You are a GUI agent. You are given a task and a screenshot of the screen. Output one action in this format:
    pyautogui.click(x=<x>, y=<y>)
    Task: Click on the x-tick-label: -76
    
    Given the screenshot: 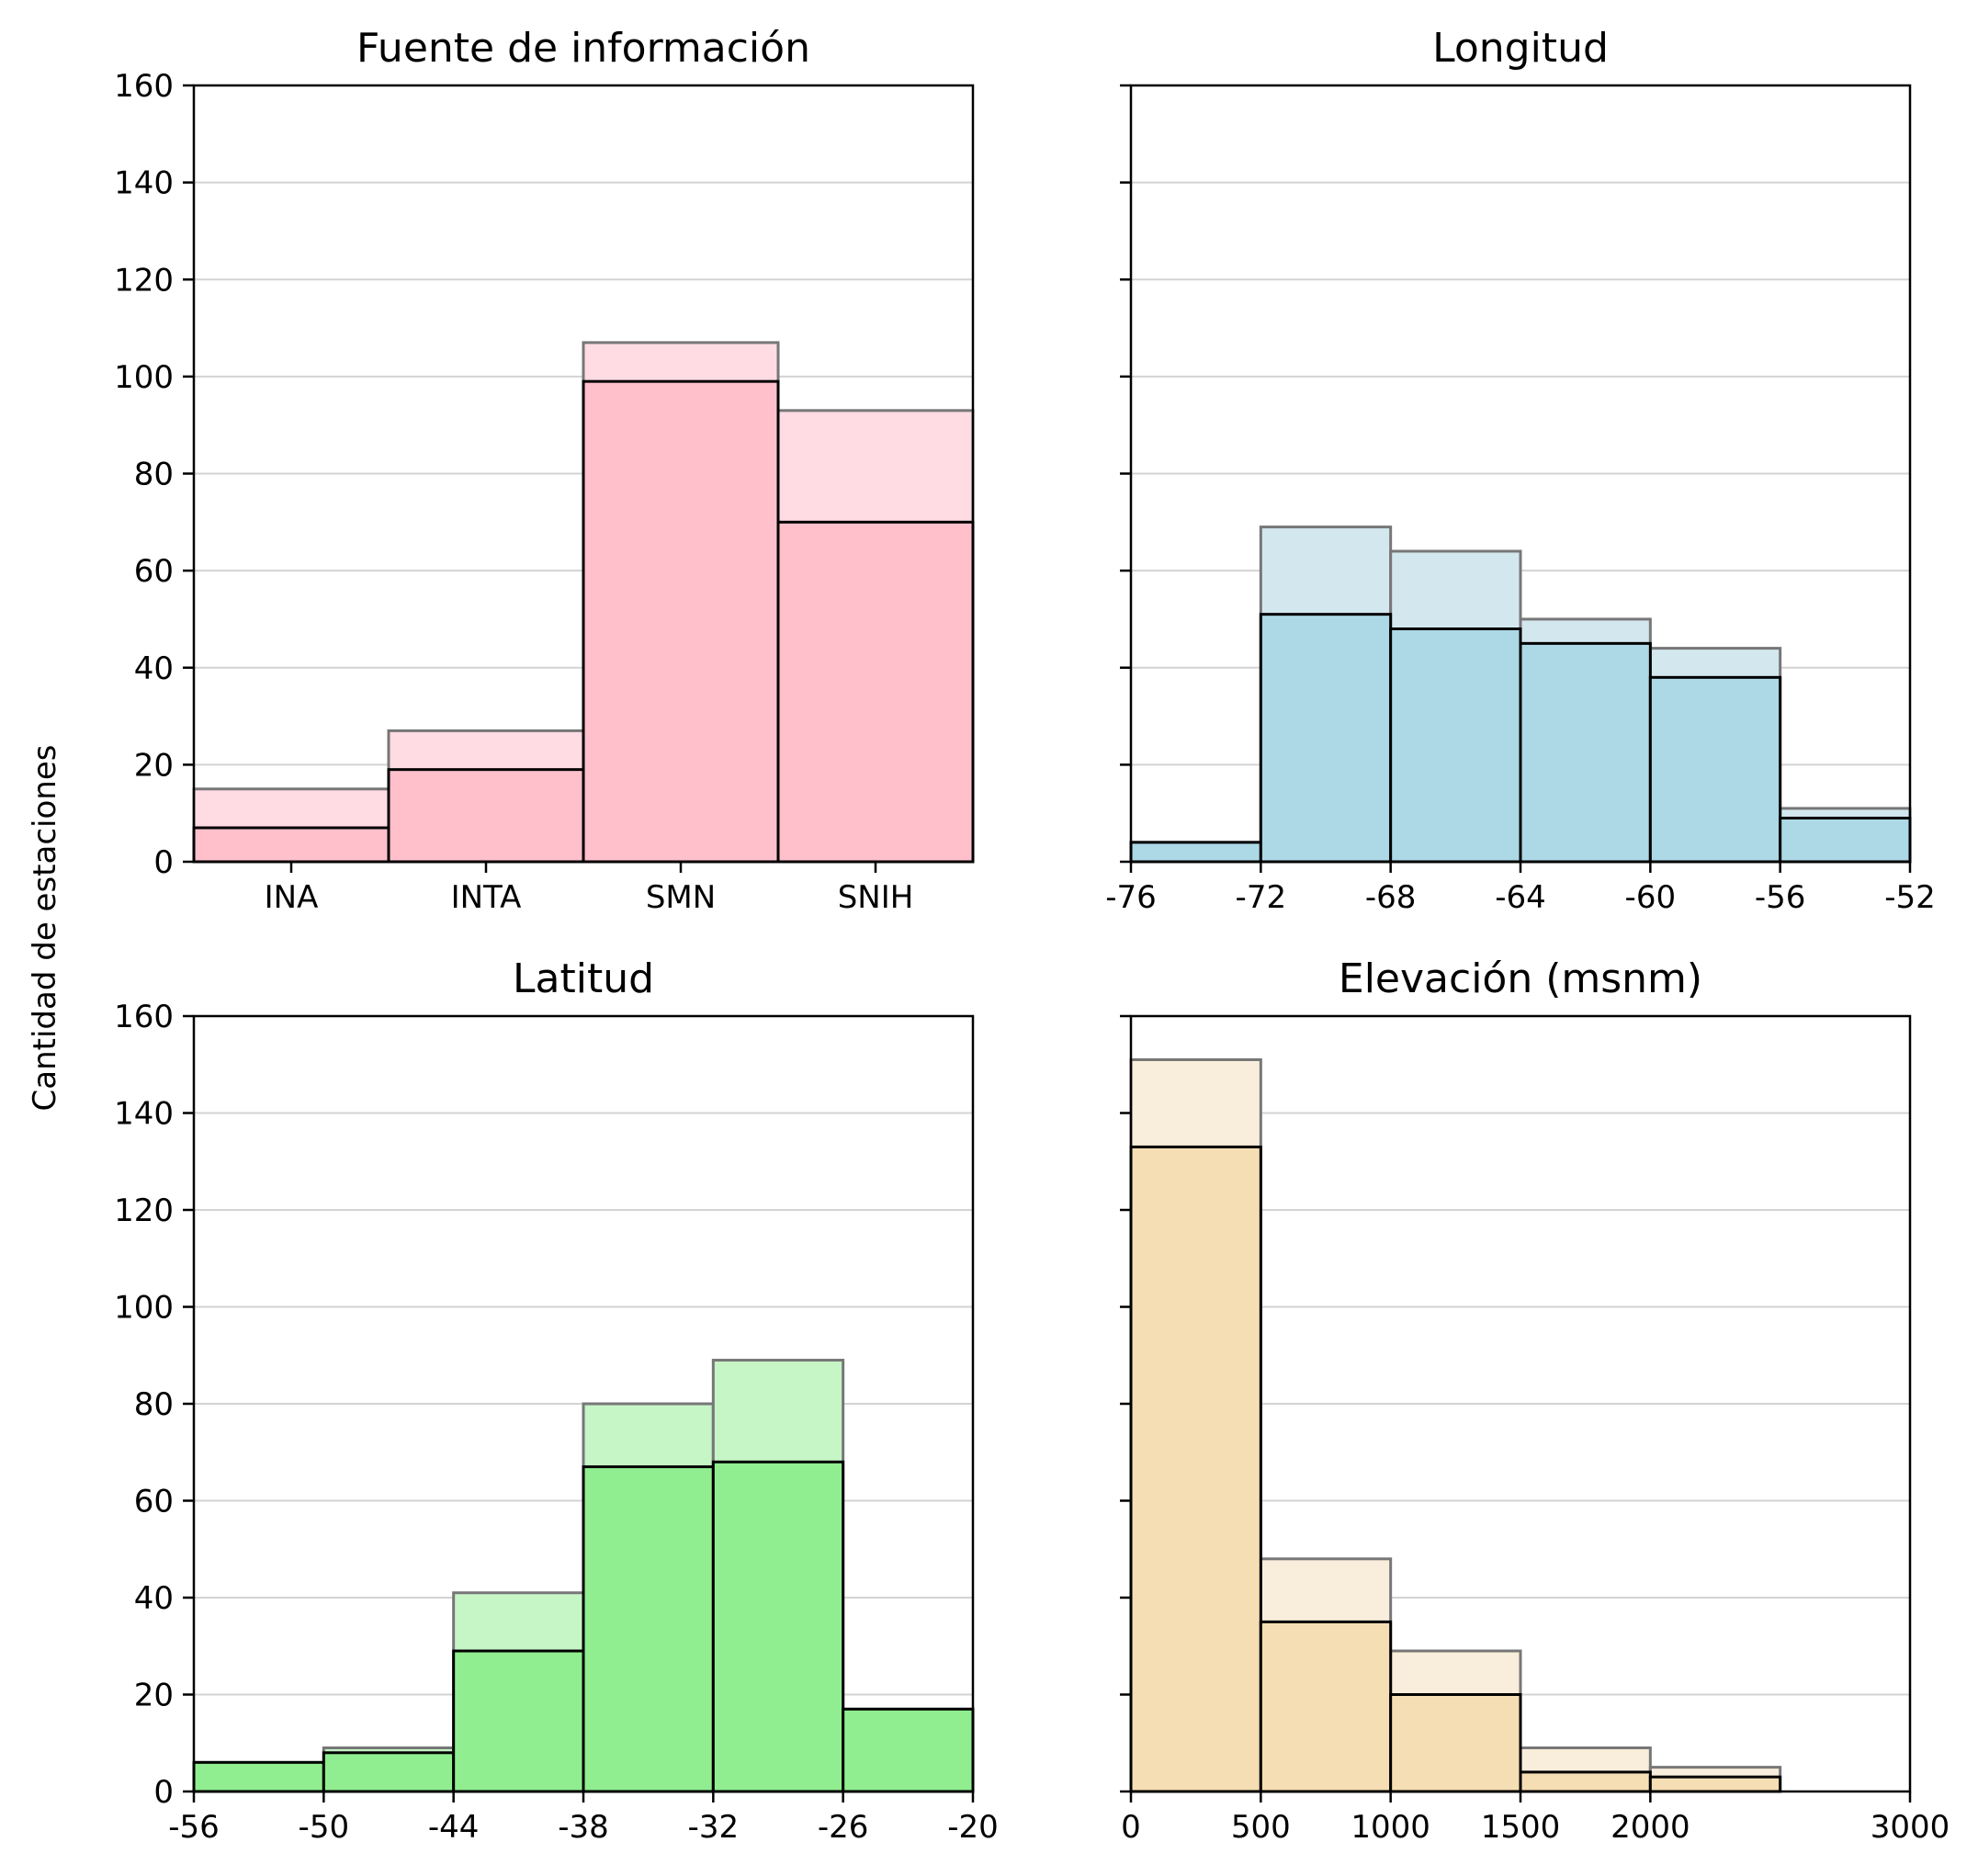 What is the action you would take?
    pyautogui.click(x=1131, y=897)
    